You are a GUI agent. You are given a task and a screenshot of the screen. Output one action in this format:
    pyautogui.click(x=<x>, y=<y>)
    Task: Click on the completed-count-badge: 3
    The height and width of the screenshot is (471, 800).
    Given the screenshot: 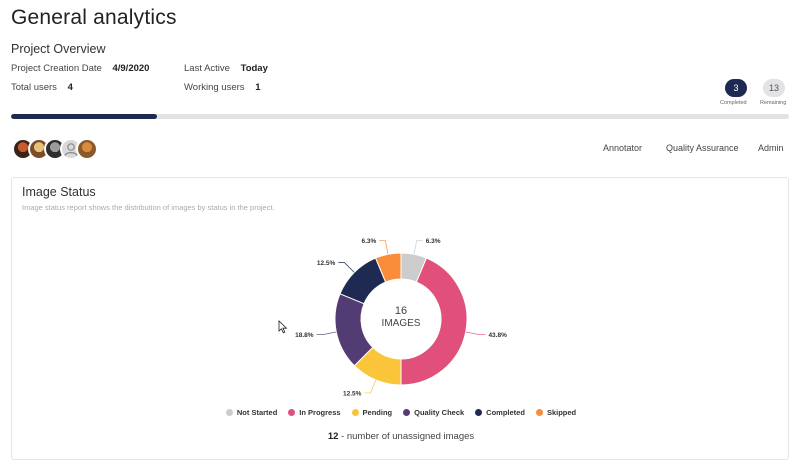 What is the action you would take?
    pyautogui.click(x=736, y=88)
    